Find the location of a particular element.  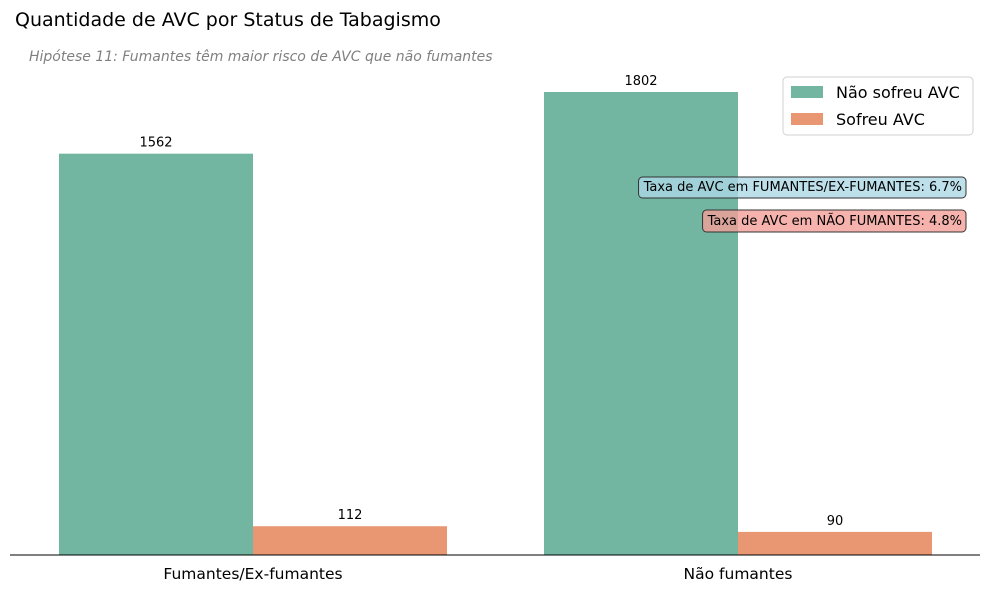

legend-label-nao-sofreu-avc: Não sofreu AVC is located at coordinates (898, 92).